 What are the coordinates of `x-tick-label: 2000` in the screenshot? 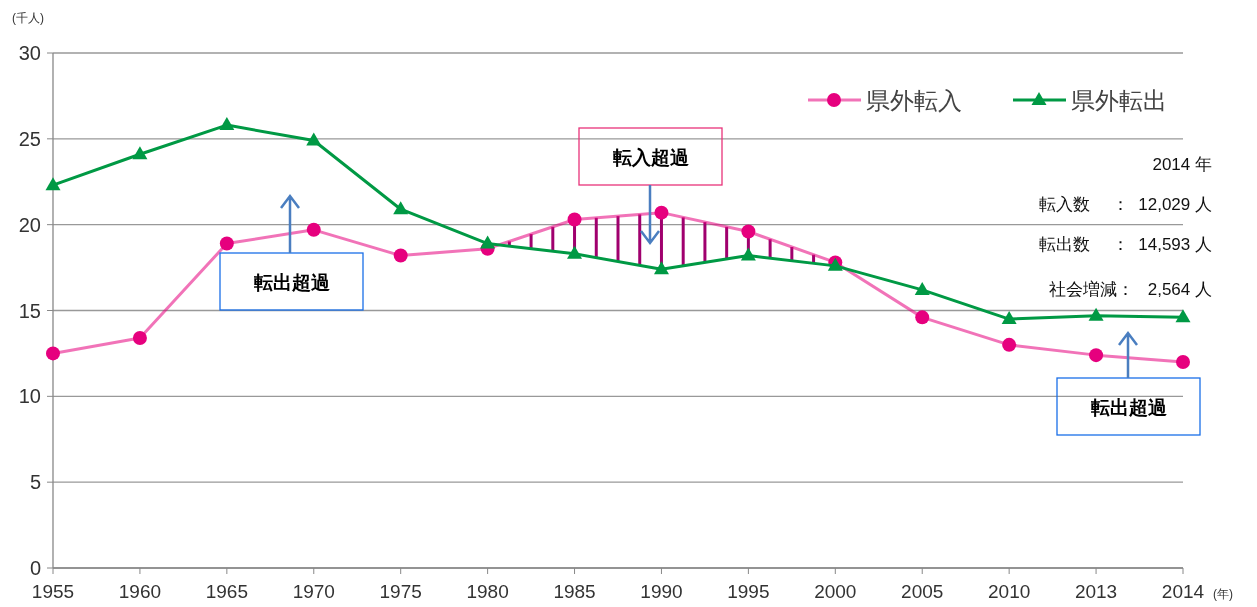 It's located at (835, 591).